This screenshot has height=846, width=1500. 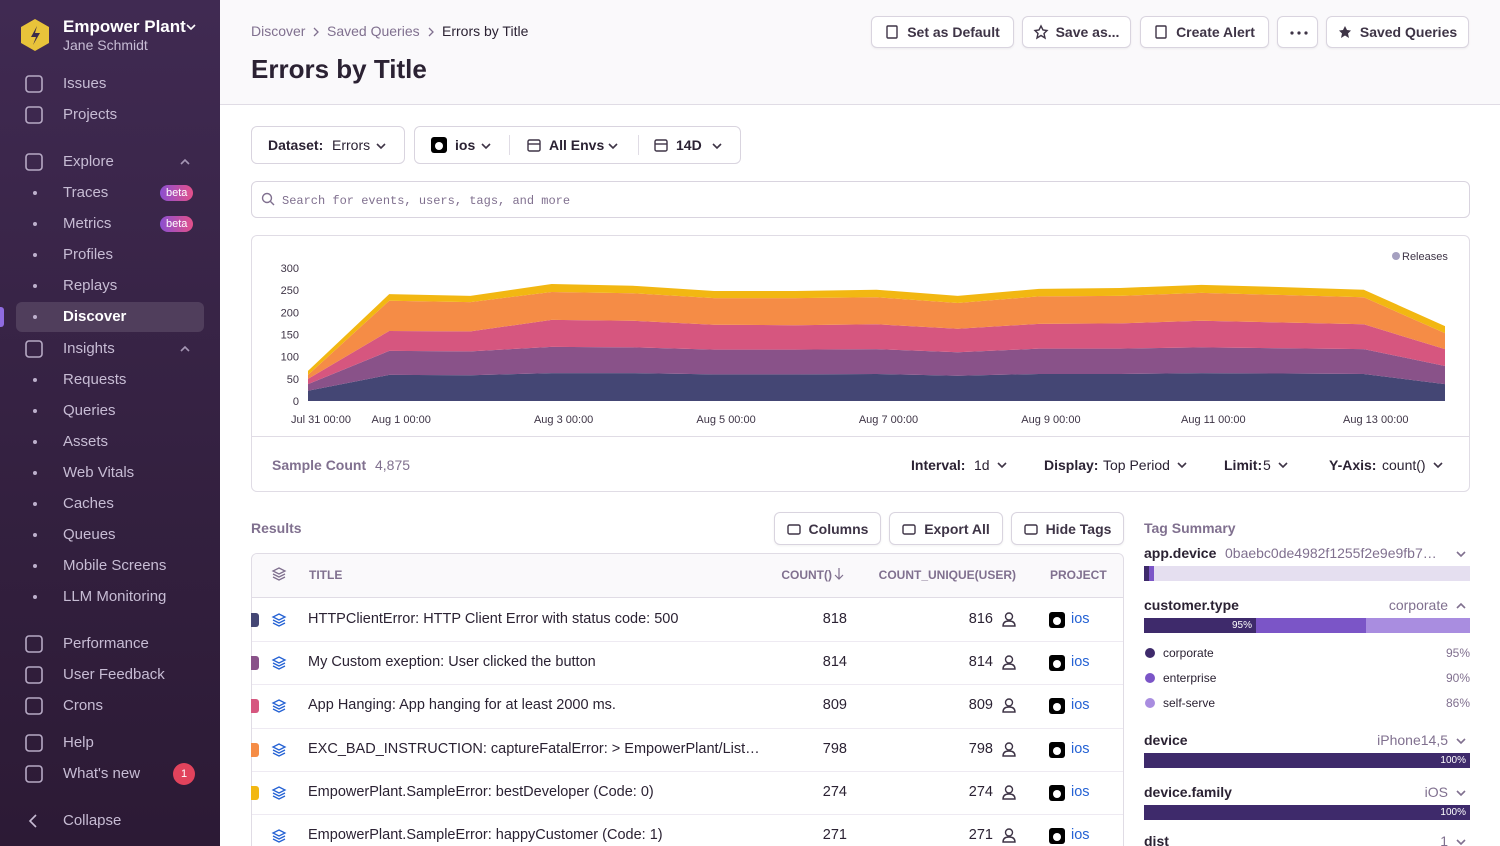 I want to click on nav-label: Help, so click(x=78, y=742).